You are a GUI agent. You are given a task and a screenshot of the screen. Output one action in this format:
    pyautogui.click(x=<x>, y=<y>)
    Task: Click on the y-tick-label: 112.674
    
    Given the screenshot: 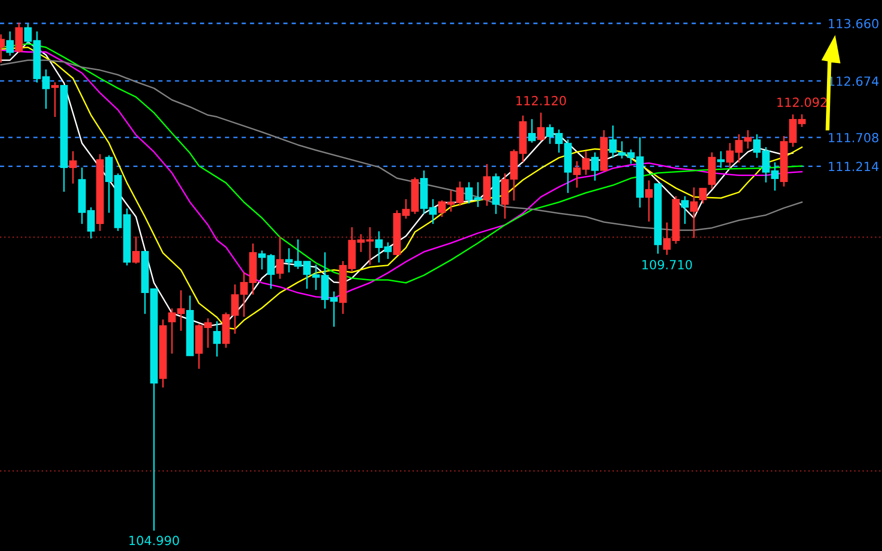 What is the action you would take?
    pyautogui.click(x=853, y=81)
    